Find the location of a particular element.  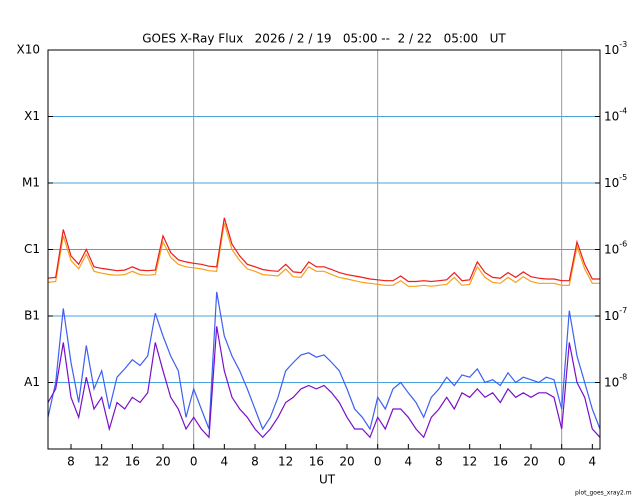

y2-tick-label: 10⁻⁷ is located at coordinates (615, 314).